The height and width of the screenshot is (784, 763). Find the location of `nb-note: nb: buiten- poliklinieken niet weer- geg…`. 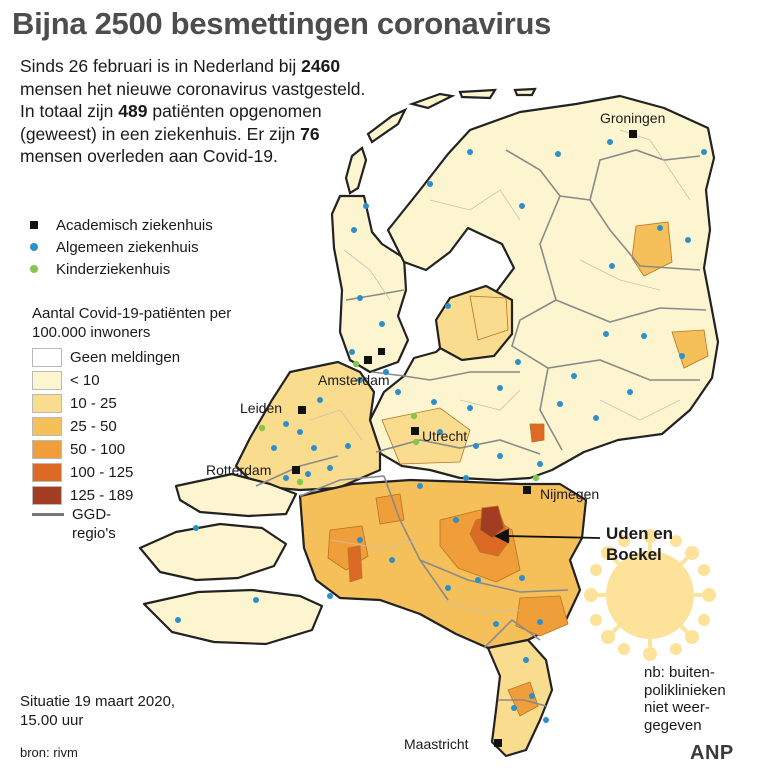

nb-note: nb: buiten- poliklinieken niet weer- geg… is located at coordinates (685, 699).